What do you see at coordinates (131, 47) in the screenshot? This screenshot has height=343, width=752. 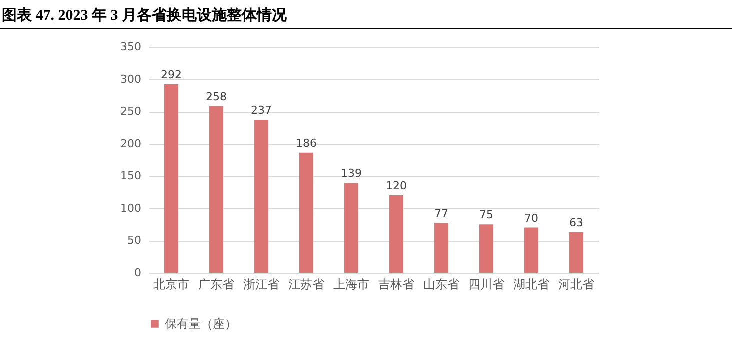 I see `y-tick-label: 350` at bounding box center [131, 47].